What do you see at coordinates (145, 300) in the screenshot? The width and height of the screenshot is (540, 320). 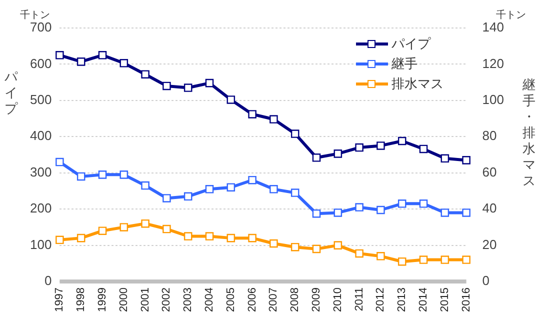 I see `x-tick-label: 2001` at bounding box center [145, 300].